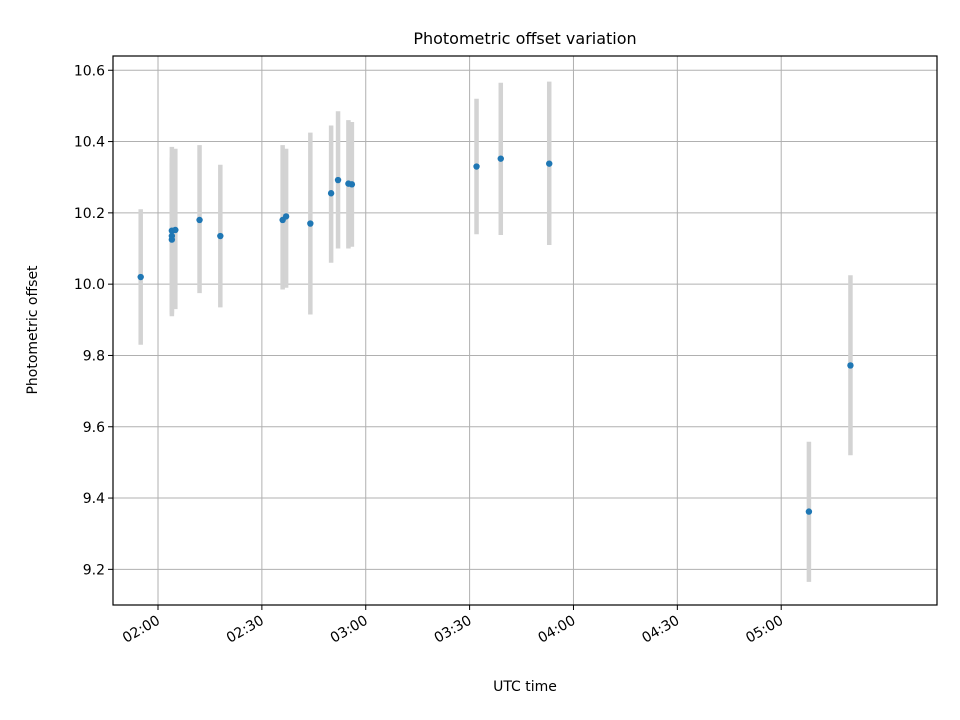 The image size is (960, 720). I want to click on chart-title: Photometric offset variation, so click(524, 38).